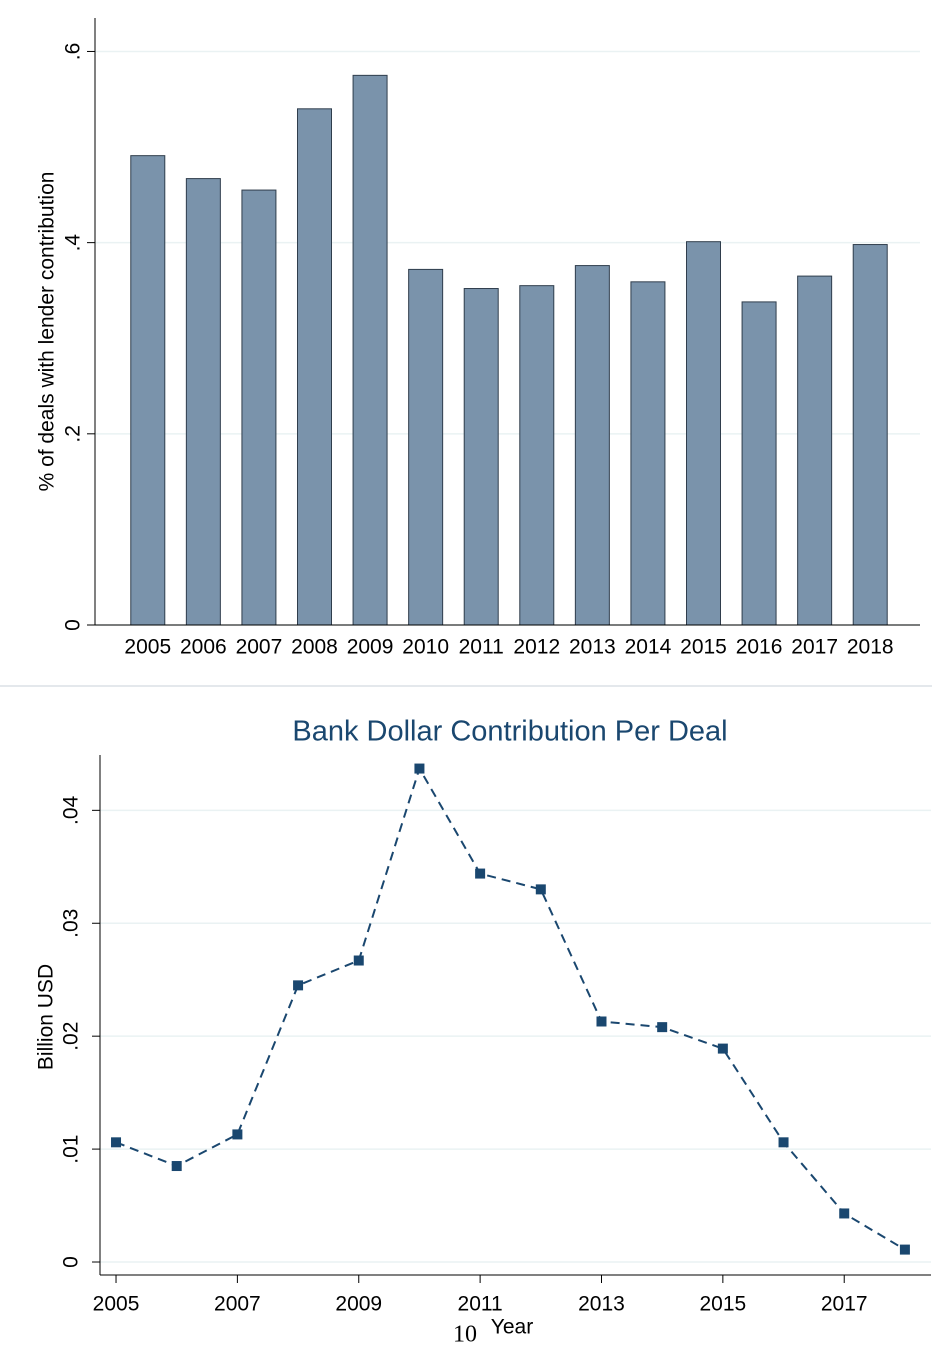 Image resolution: width=932 pixels, height=1358 pixels. Describe the element at coordinates (71, 810) in the screenshot. I see `y-tick-label: .04` at that location.